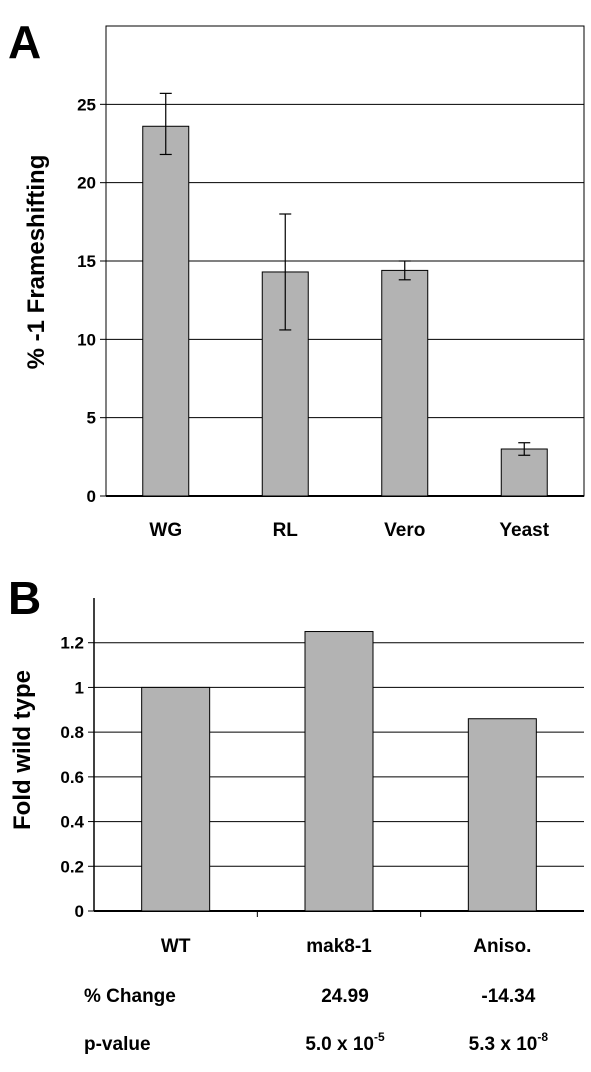 Image resolution: width=591 pixels, height=1072 pixels. Describe the element at coordinates (165, 530) in the screenshot. I see `category-label: WG` at that location.